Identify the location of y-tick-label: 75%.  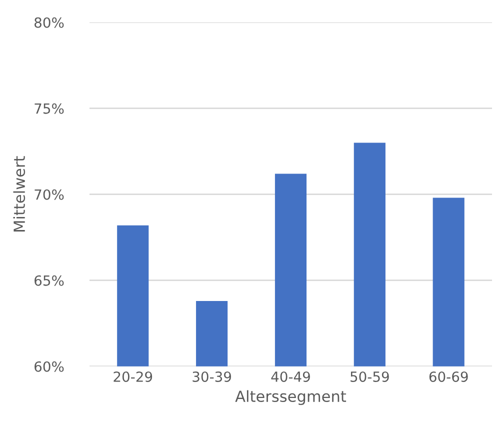
(49, 108).